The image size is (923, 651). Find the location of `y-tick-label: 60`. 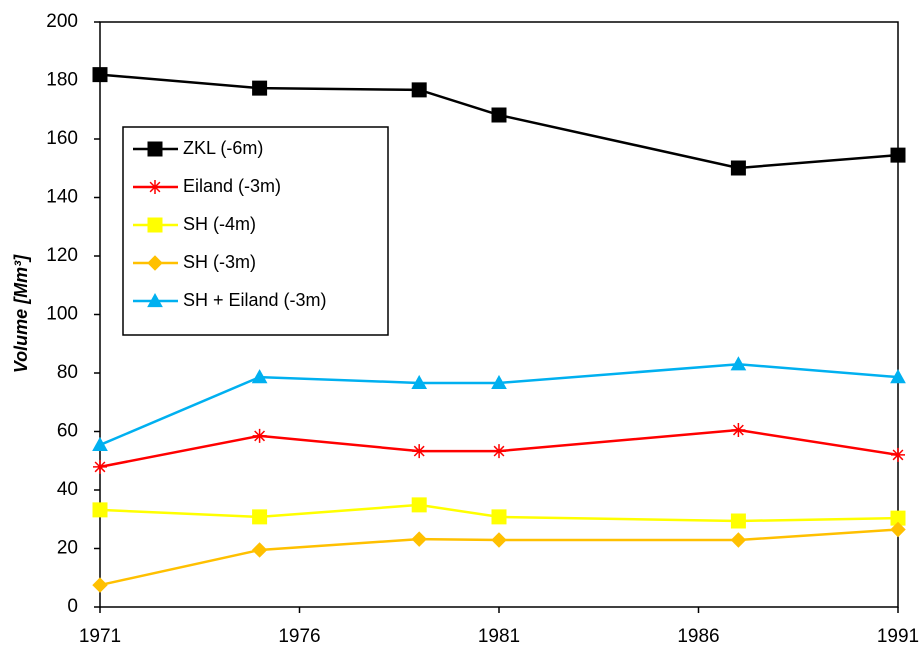

y-tick-label: 60 is located at coordinates (67, 431).